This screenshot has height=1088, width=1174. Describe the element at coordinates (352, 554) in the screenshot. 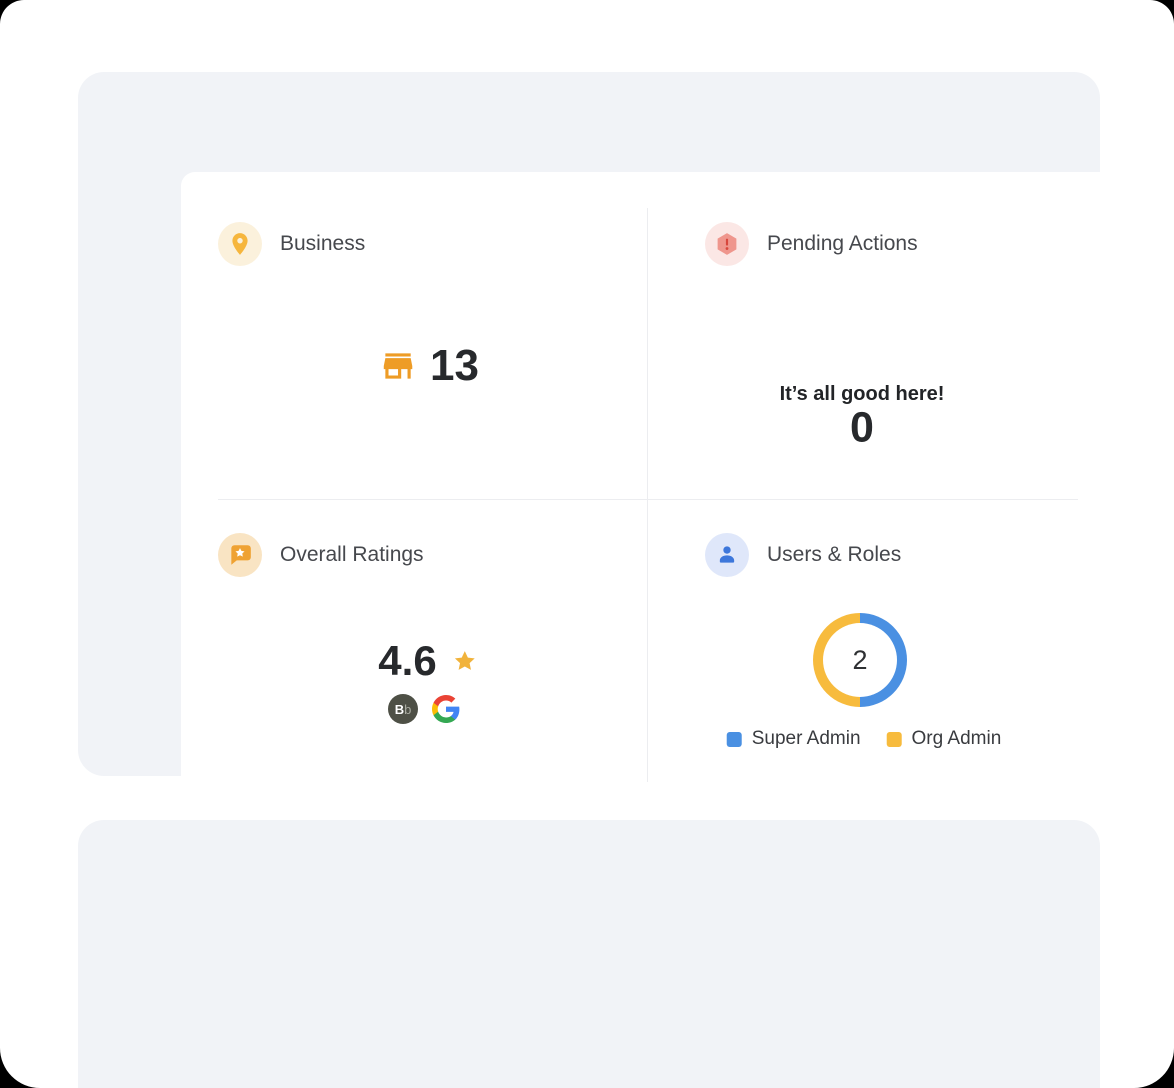

I see `overall-ratings-label: Overall Ratings` at that location.